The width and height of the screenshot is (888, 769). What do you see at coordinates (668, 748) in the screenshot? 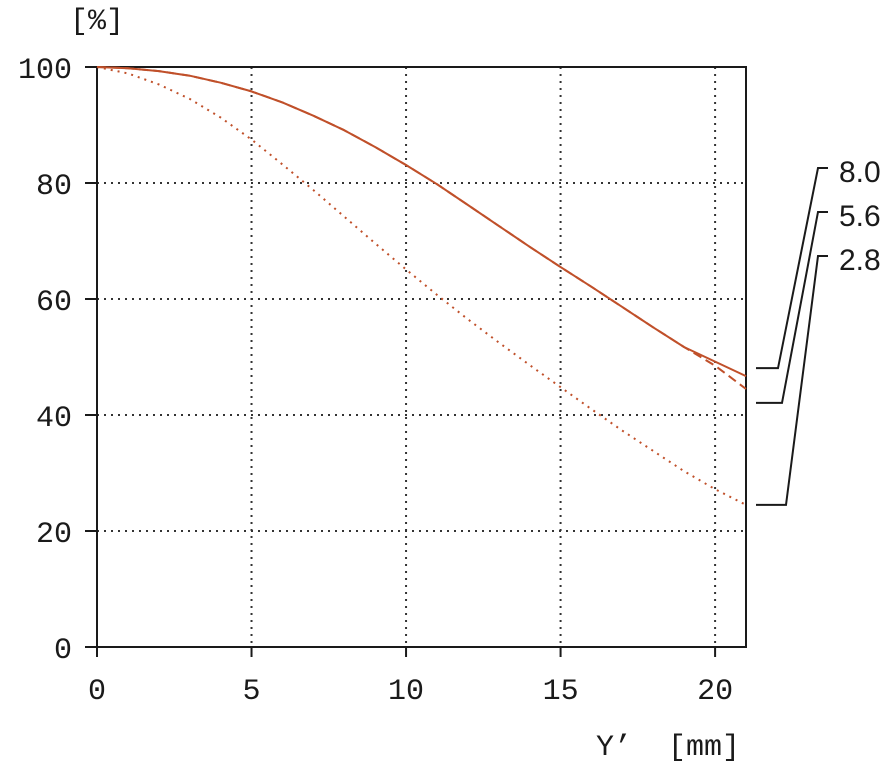
I see `x-axis-label: Y’ [mm]` at bounding box center [668, 748].